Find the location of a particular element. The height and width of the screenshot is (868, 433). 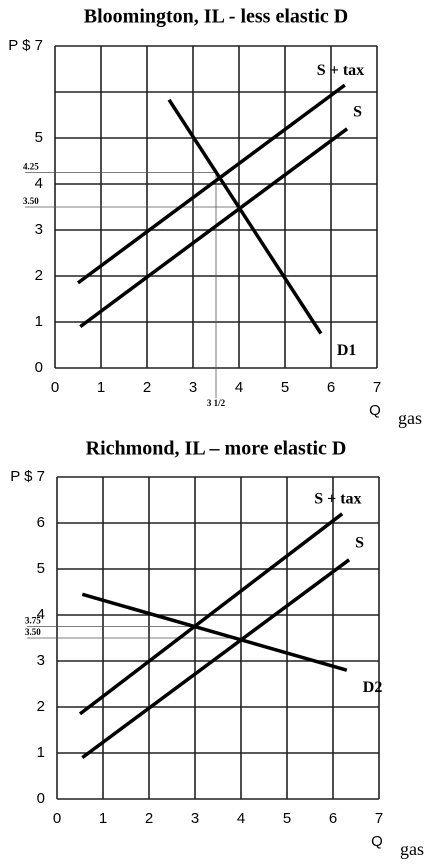

guide-label: 3 1/2 is located at coordinates (216, 403).